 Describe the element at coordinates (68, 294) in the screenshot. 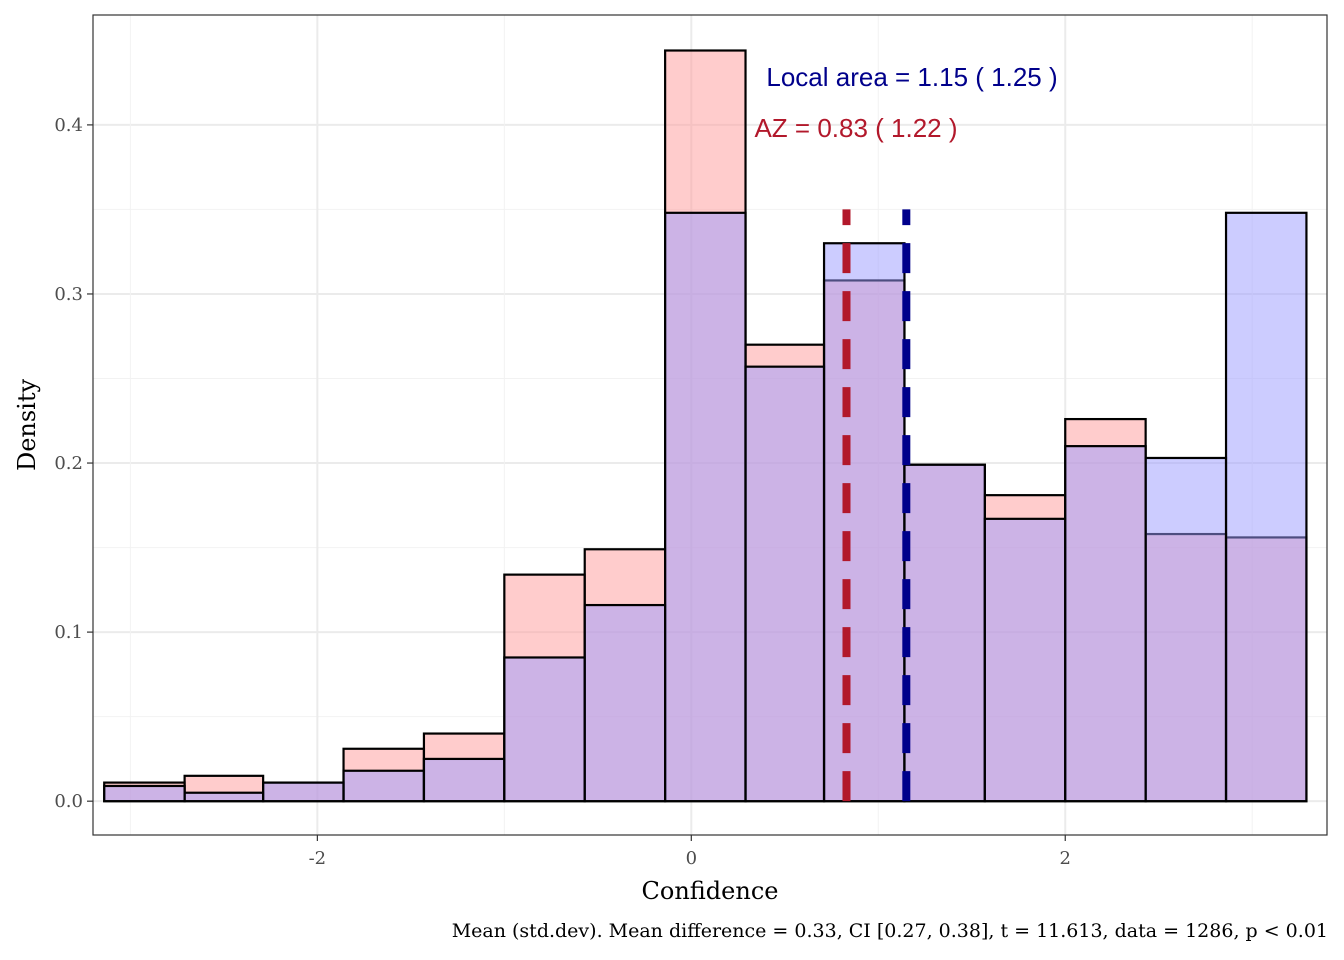

I see `y-tick-label: 0.3` at that location.